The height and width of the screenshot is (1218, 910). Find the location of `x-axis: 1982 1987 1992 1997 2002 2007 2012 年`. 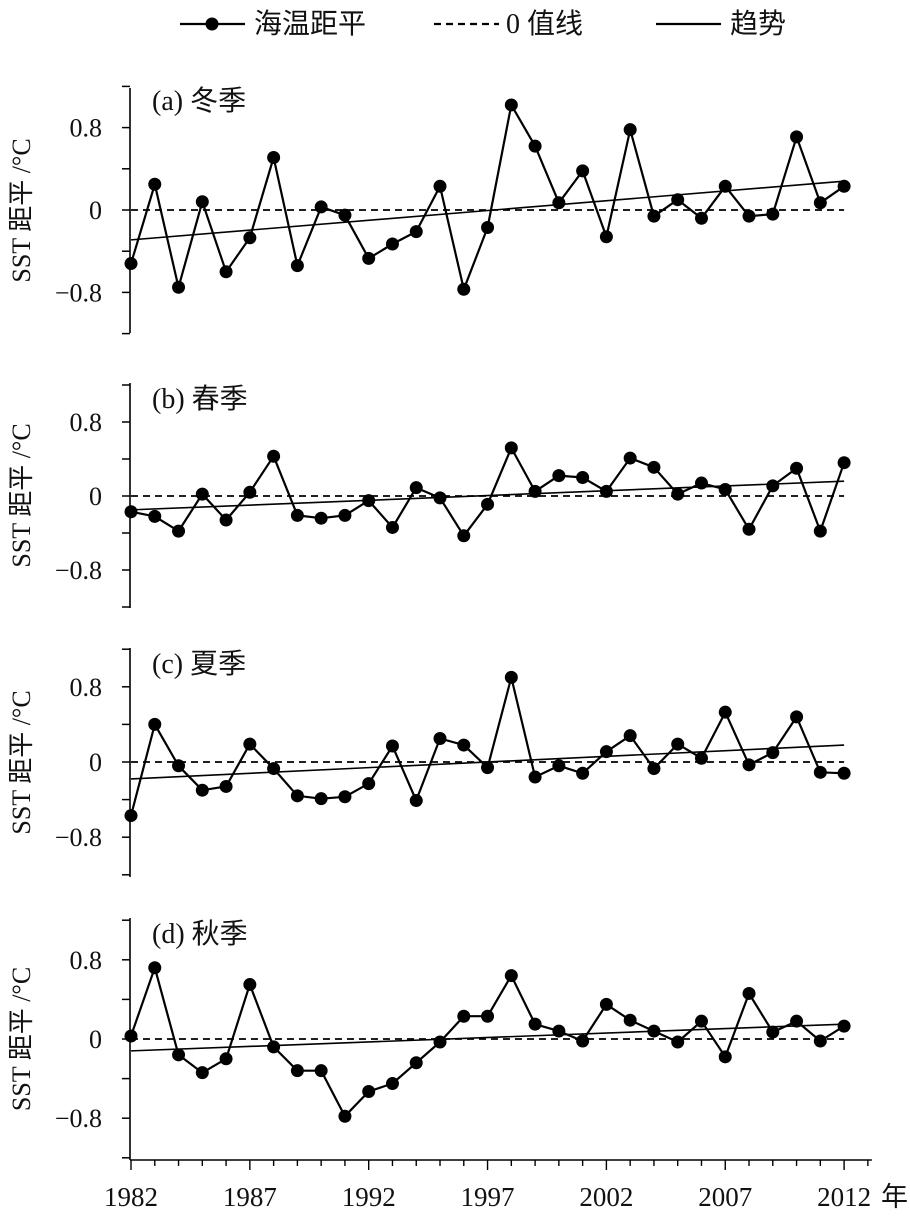

x-axis: 1982 1987 1992 1997 2002 2007 2012 年 is located at coordinates (506, 1185).